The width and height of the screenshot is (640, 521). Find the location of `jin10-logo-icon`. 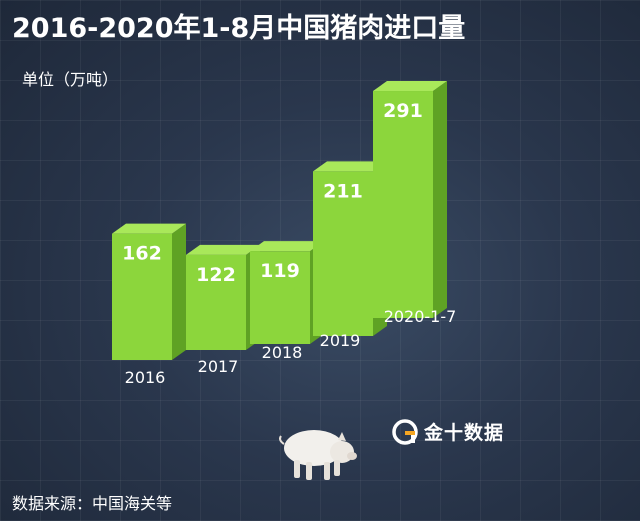

jin10-logo-icon is located at coordinates (405, 431).